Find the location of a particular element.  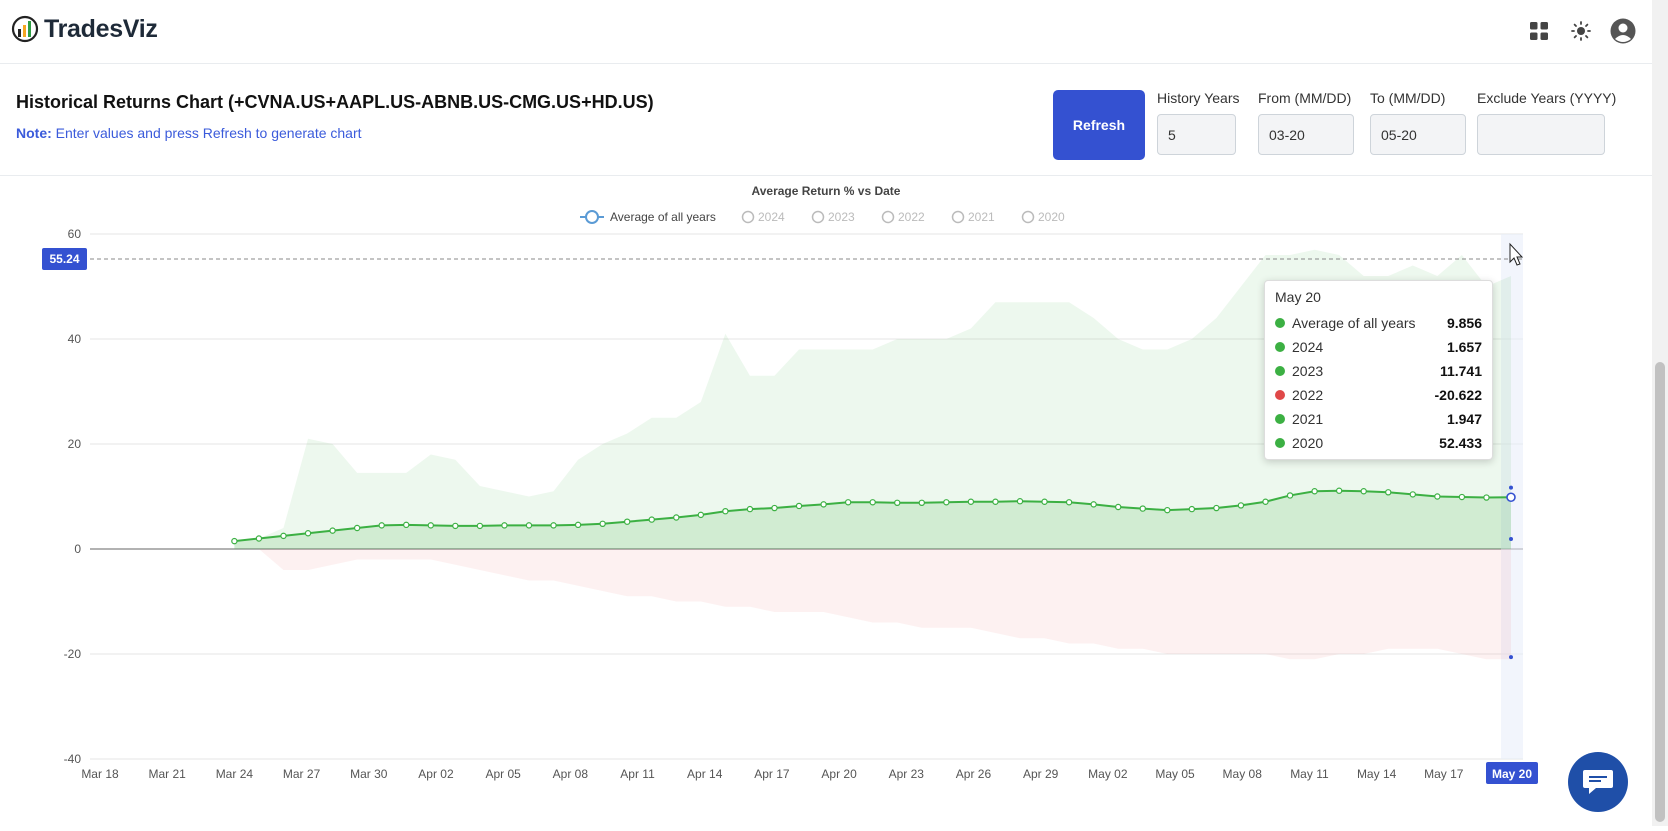

apps-grid-icon is located at coordinates (1539, 31).